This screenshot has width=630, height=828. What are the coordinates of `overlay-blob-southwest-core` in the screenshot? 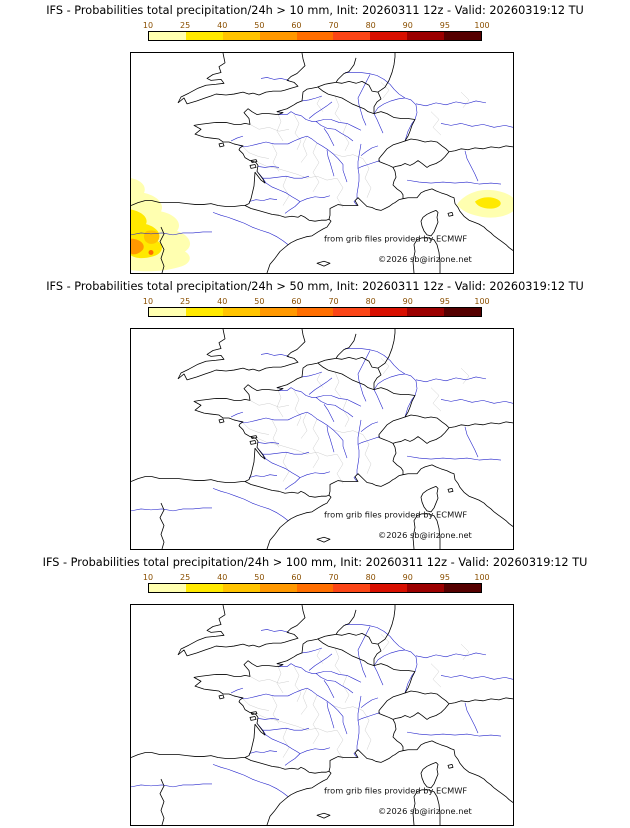 It's located at (137, 246).